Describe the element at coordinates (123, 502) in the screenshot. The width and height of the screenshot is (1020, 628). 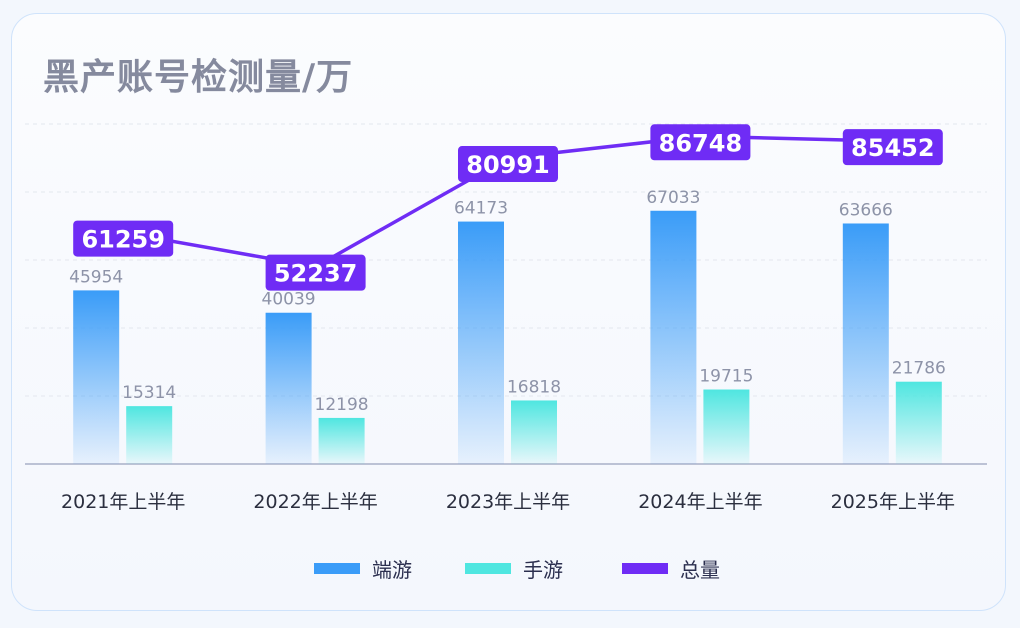
I see `x-tick-label: 2021年上半年` at that location.